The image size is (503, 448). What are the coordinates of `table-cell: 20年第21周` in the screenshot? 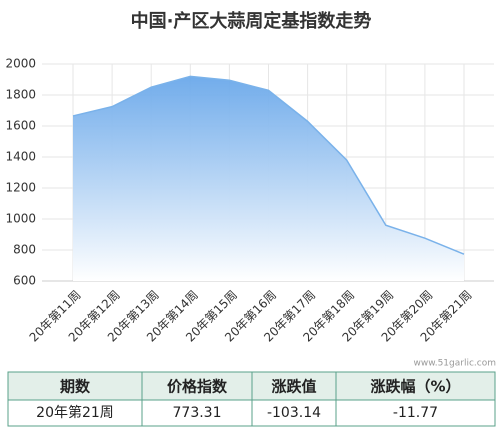 It's located at (75, 412).